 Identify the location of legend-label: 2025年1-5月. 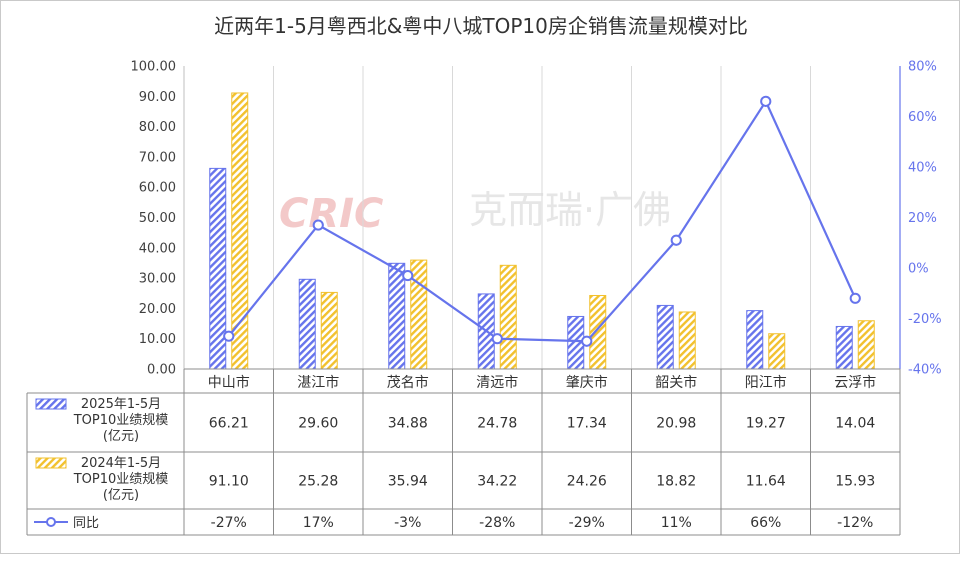
(121, 404).